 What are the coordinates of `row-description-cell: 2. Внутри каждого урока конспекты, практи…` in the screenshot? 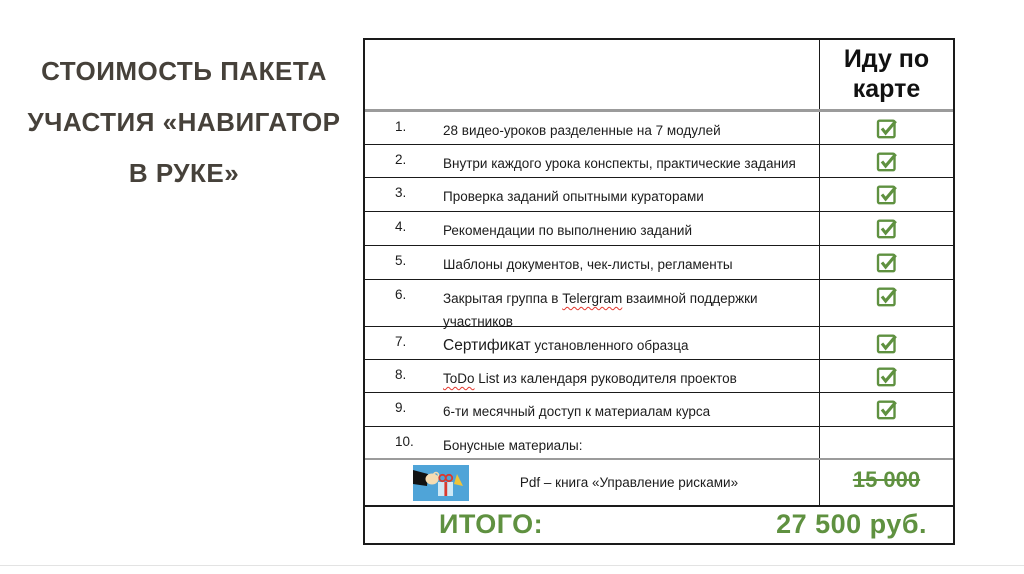 It's located at (592, 161).